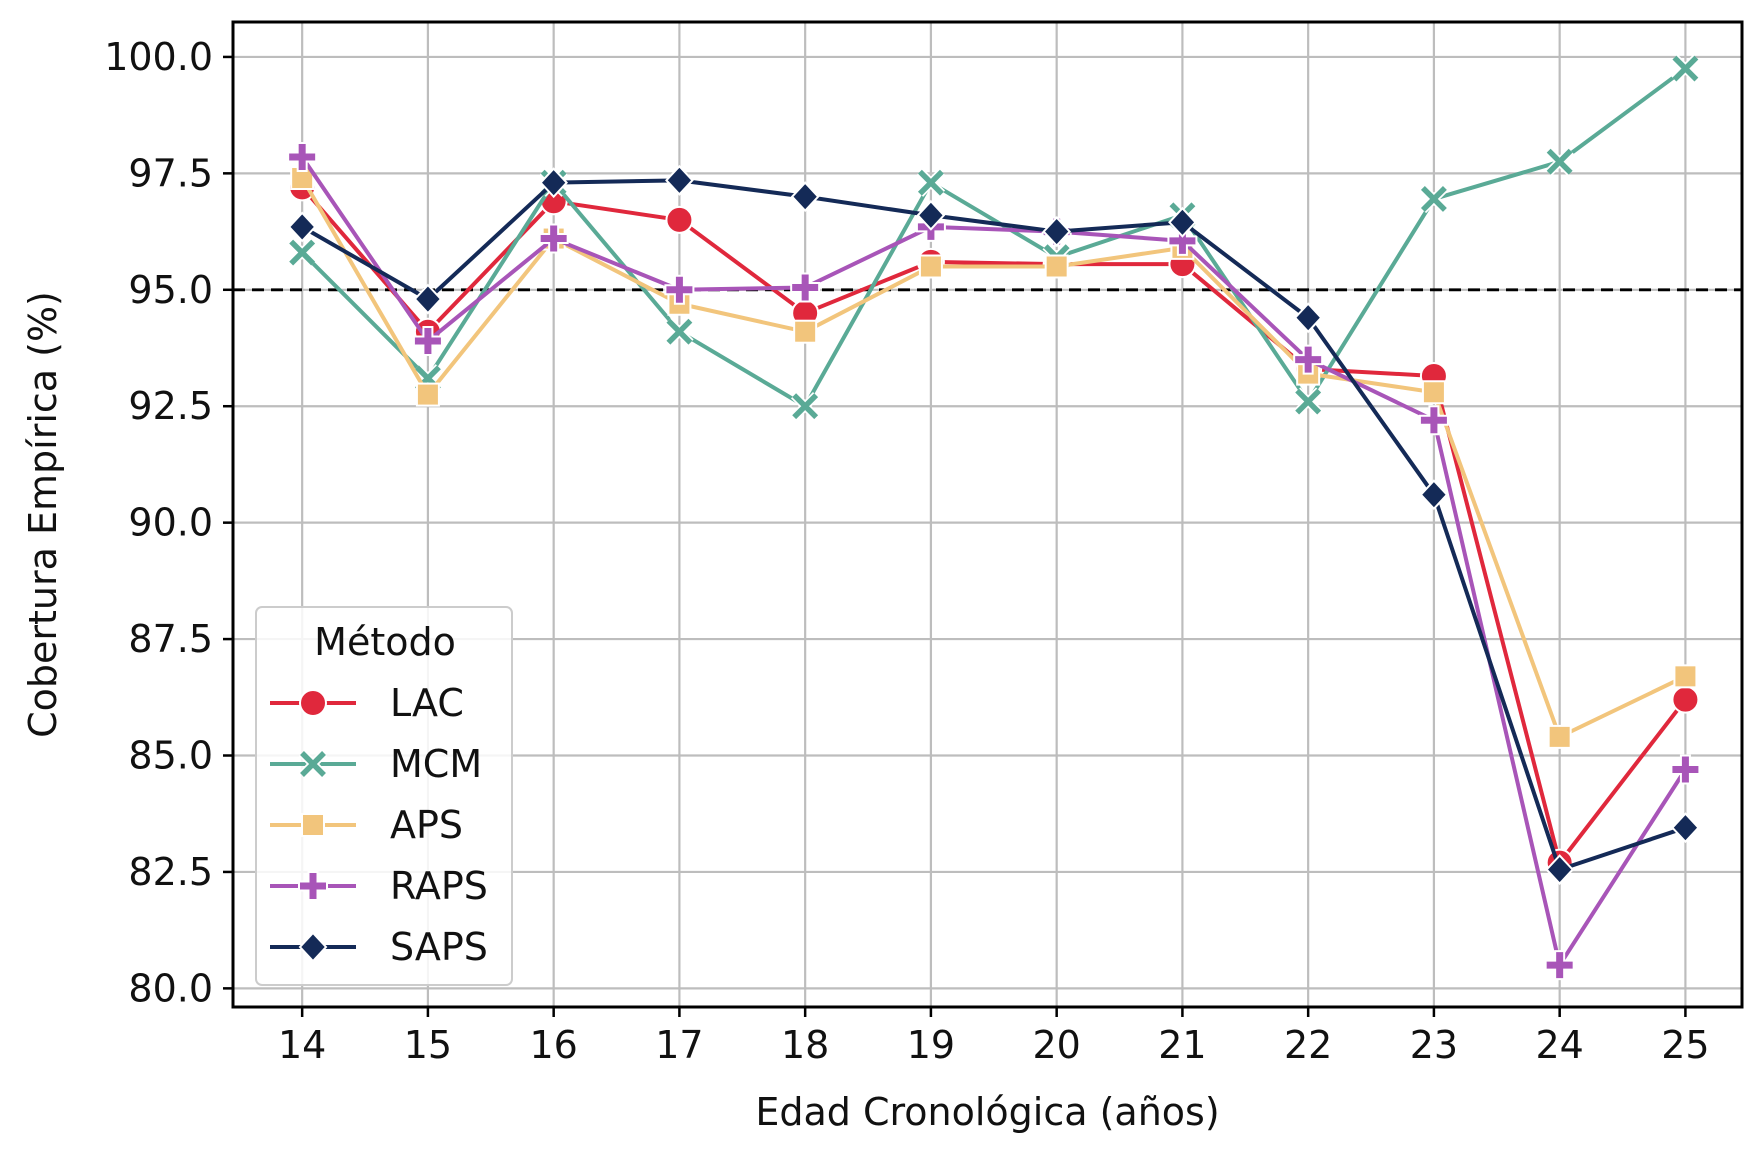 The image size is (1754, 1158). I want to click on legend-label-lac: LAC, so click(427, 703).